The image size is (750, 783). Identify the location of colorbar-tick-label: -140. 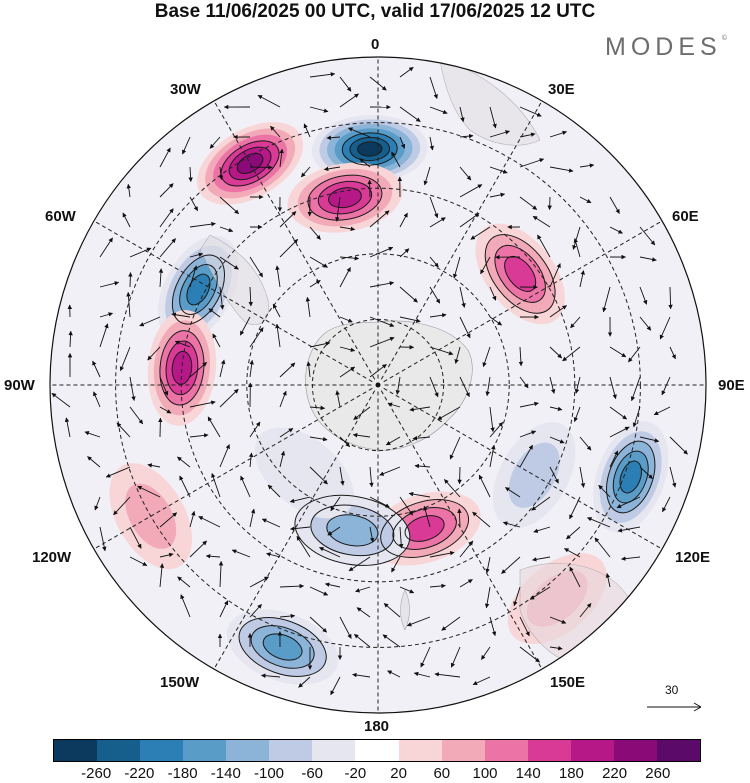
(225, 773).